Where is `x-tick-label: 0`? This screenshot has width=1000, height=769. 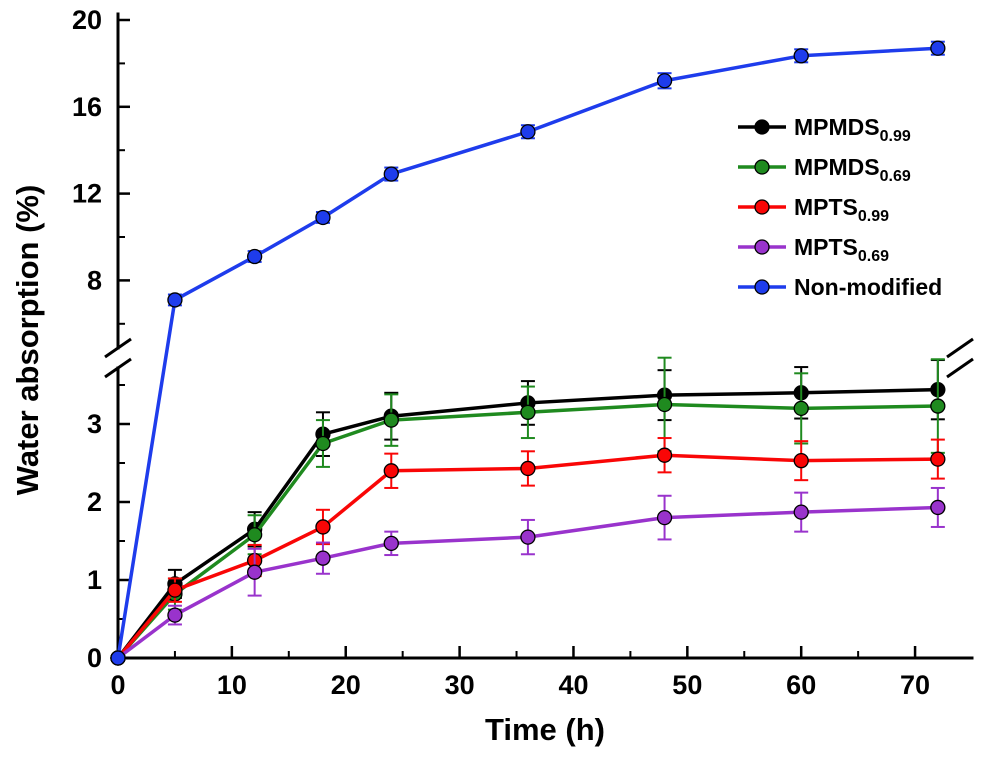
x-tick-label: 0 is located at coordinates (117, 685).